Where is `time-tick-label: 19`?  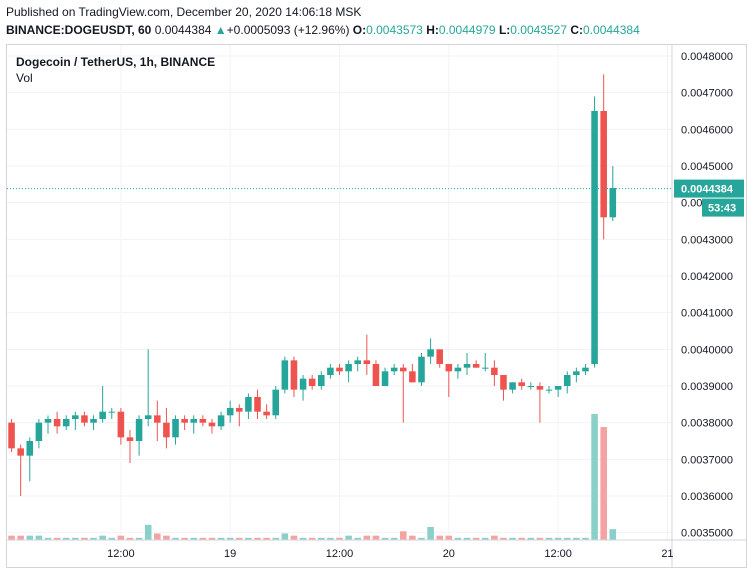
time-tick-label: 19 is located at coordinates (230, 554).